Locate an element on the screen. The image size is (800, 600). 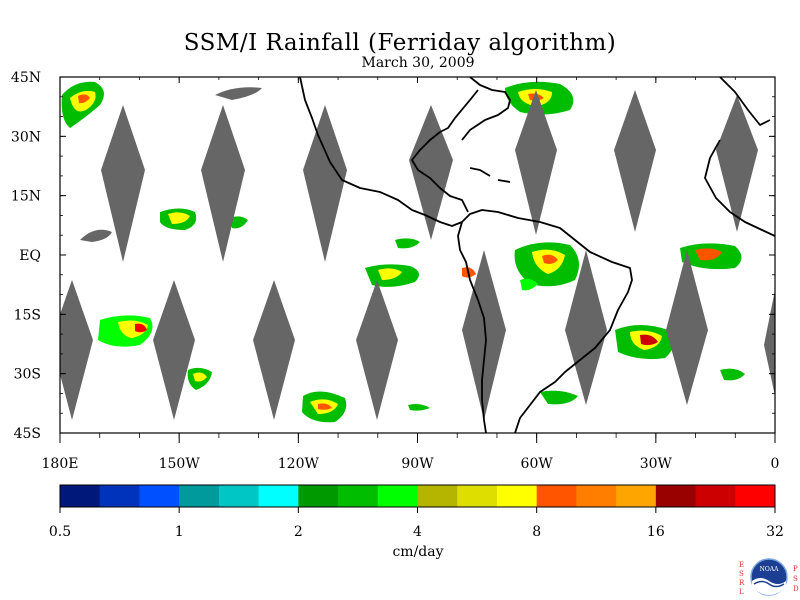
colorbar: 0.5 1 2 4 8 16 32 cm/day is located at coordinates (416, 522).